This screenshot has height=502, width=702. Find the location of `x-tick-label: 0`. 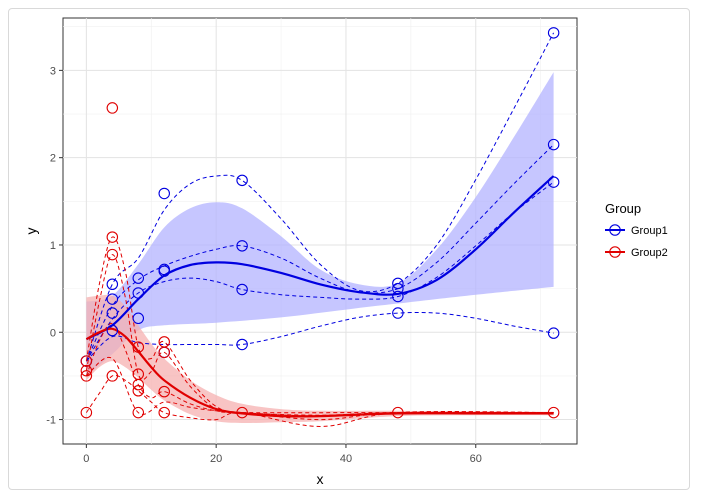

x-tick-label: 0 is located at coordinates (86, 459).